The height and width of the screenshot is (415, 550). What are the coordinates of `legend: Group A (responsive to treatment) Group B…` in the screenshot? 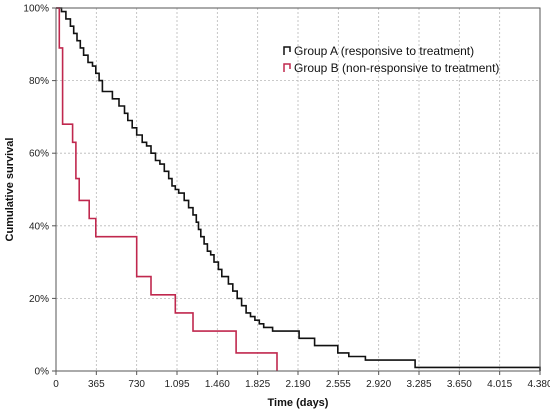 It's located at (391, 59).